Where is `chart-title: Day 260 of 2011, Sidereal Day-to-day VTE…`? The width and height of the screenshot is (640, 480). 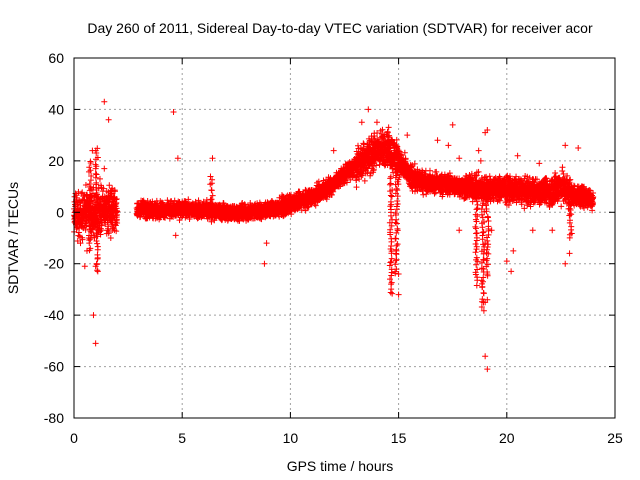
chart-title: Day 260 of 2011, Sidereal Day-to-day VTE… is located at coordinates (340, 28).